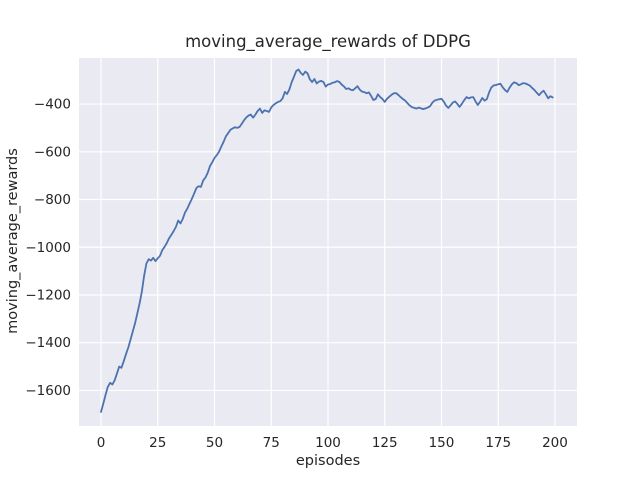  Describe the element at coordinates (271, 443) in the screenshot. I see `x-tick-label: 75` at that location.